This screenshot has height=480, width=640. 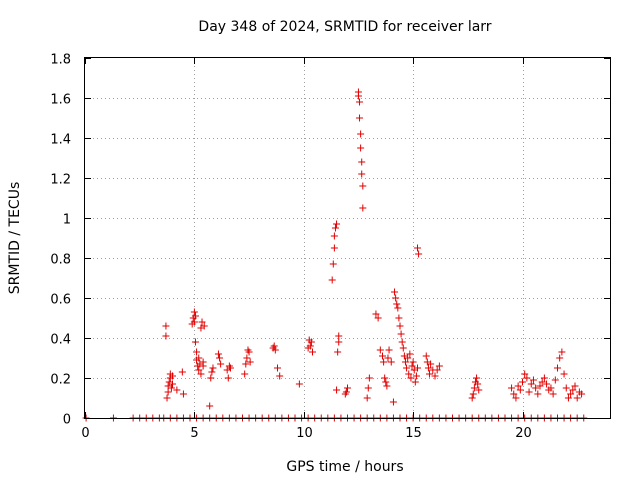 I want to click on y-tick-label: 0.8, so click(x=60, y=260).